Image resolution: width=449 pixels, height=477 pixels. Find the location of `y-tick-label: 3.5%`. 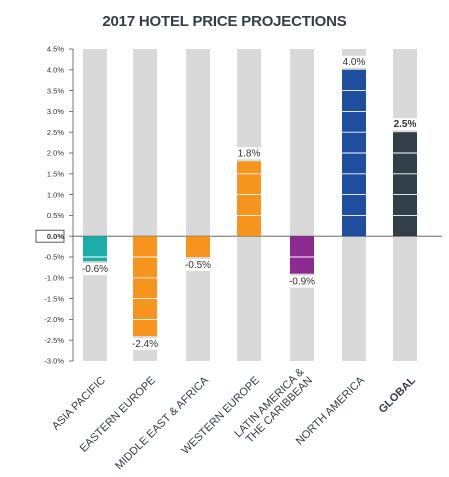

y-tick-label: 3.5% is located at coordinates (55, 90).